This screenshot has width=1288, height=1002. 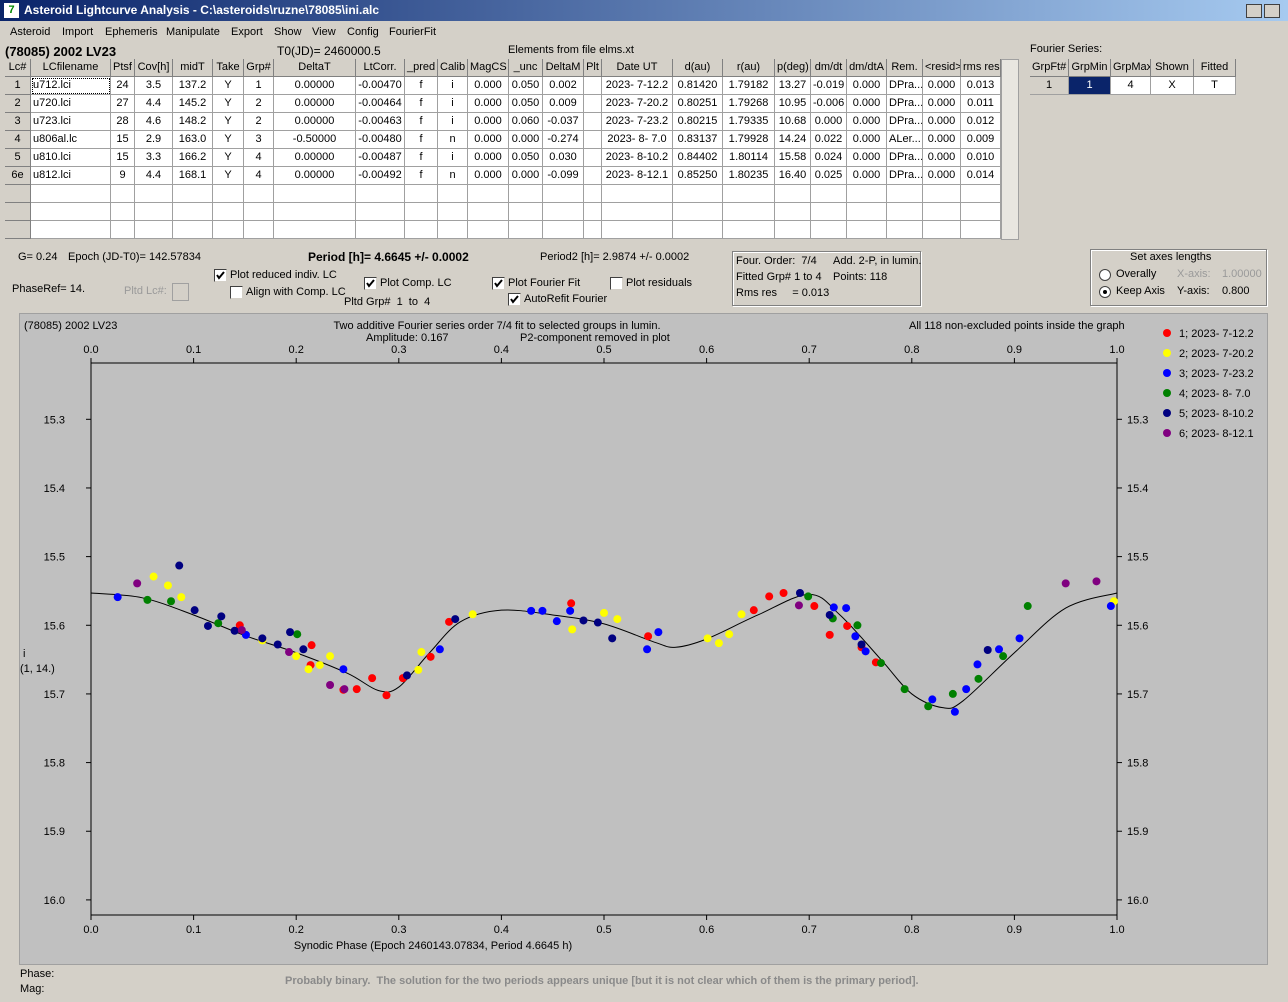 I want to click on table-cell: 3.3, so click(x=154, y=158).